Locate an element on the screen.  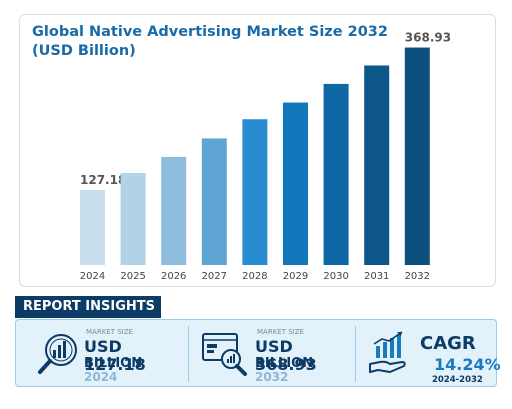
chart-magnifier-icon is located at coordinates (57, 354).